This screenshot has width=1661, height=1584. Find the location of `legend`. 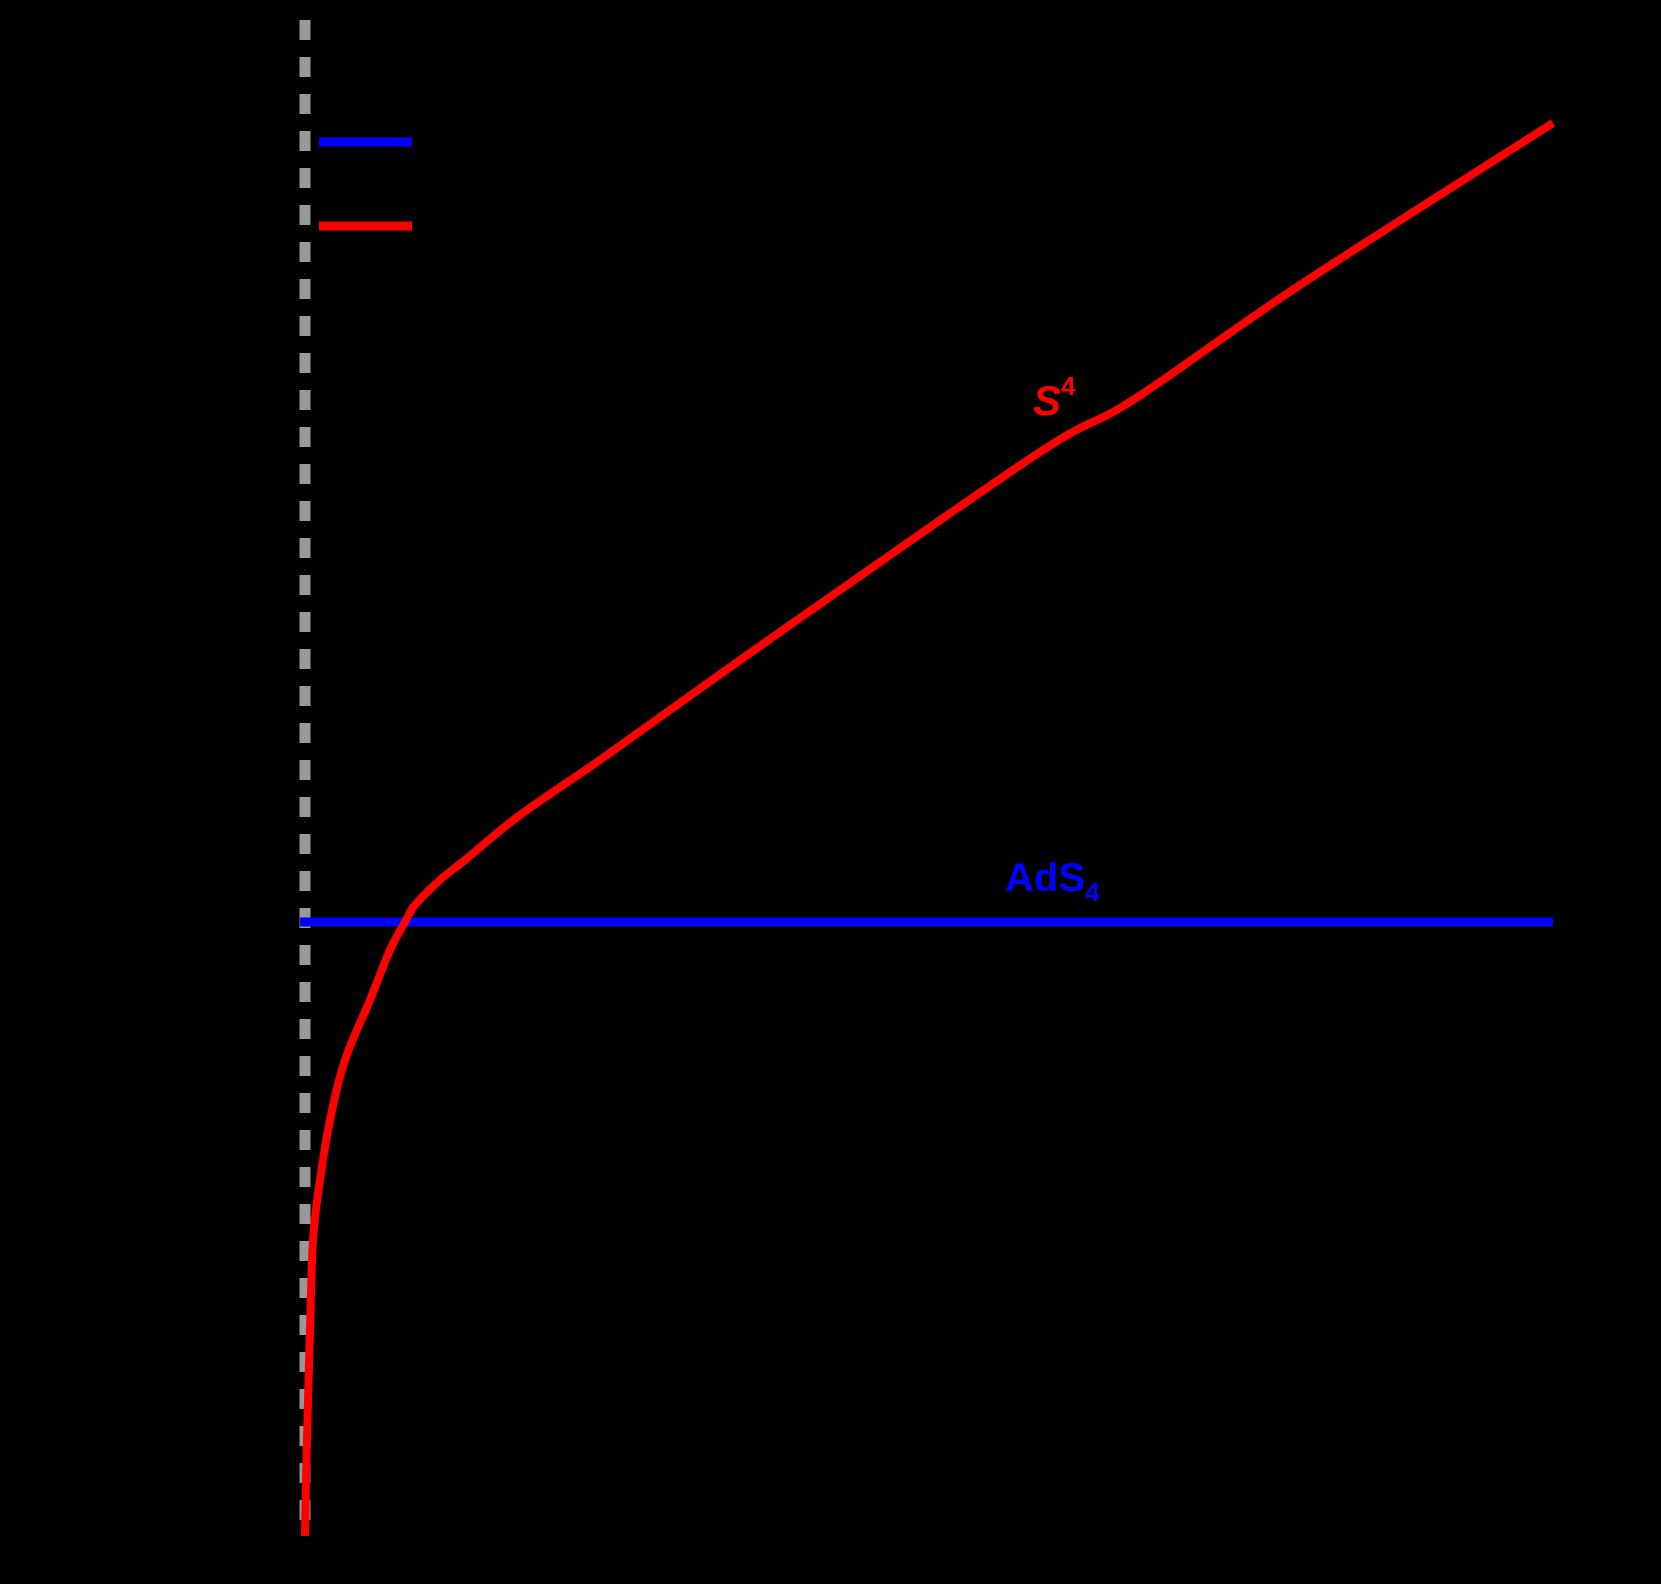

legend is located at coordinates (365, 184).